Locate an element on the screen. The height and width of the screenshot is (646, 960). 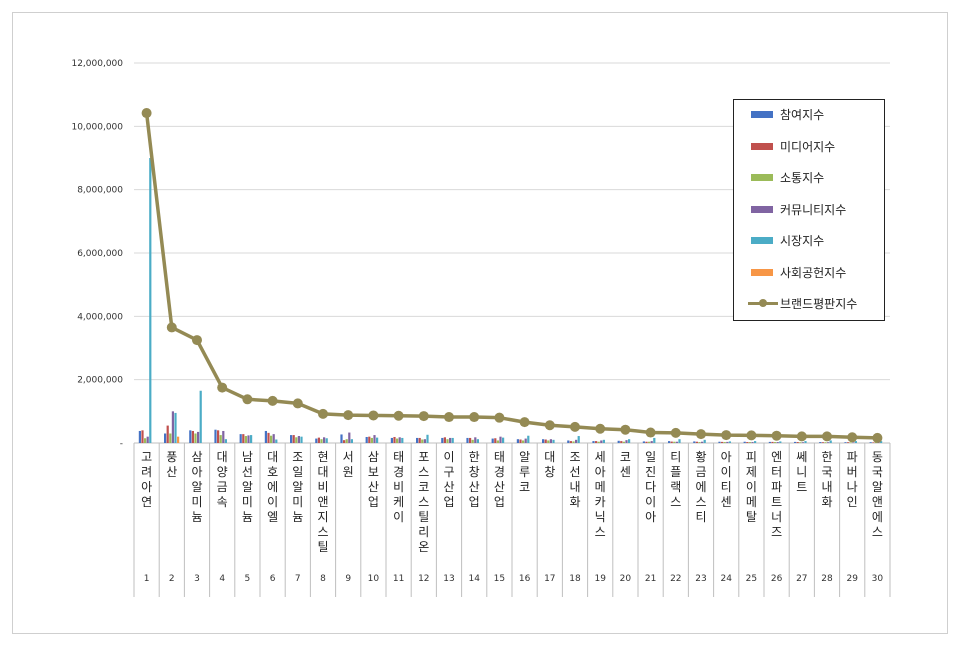
legend-label: 사회공헌지수 is located at coordinates (813, 272).